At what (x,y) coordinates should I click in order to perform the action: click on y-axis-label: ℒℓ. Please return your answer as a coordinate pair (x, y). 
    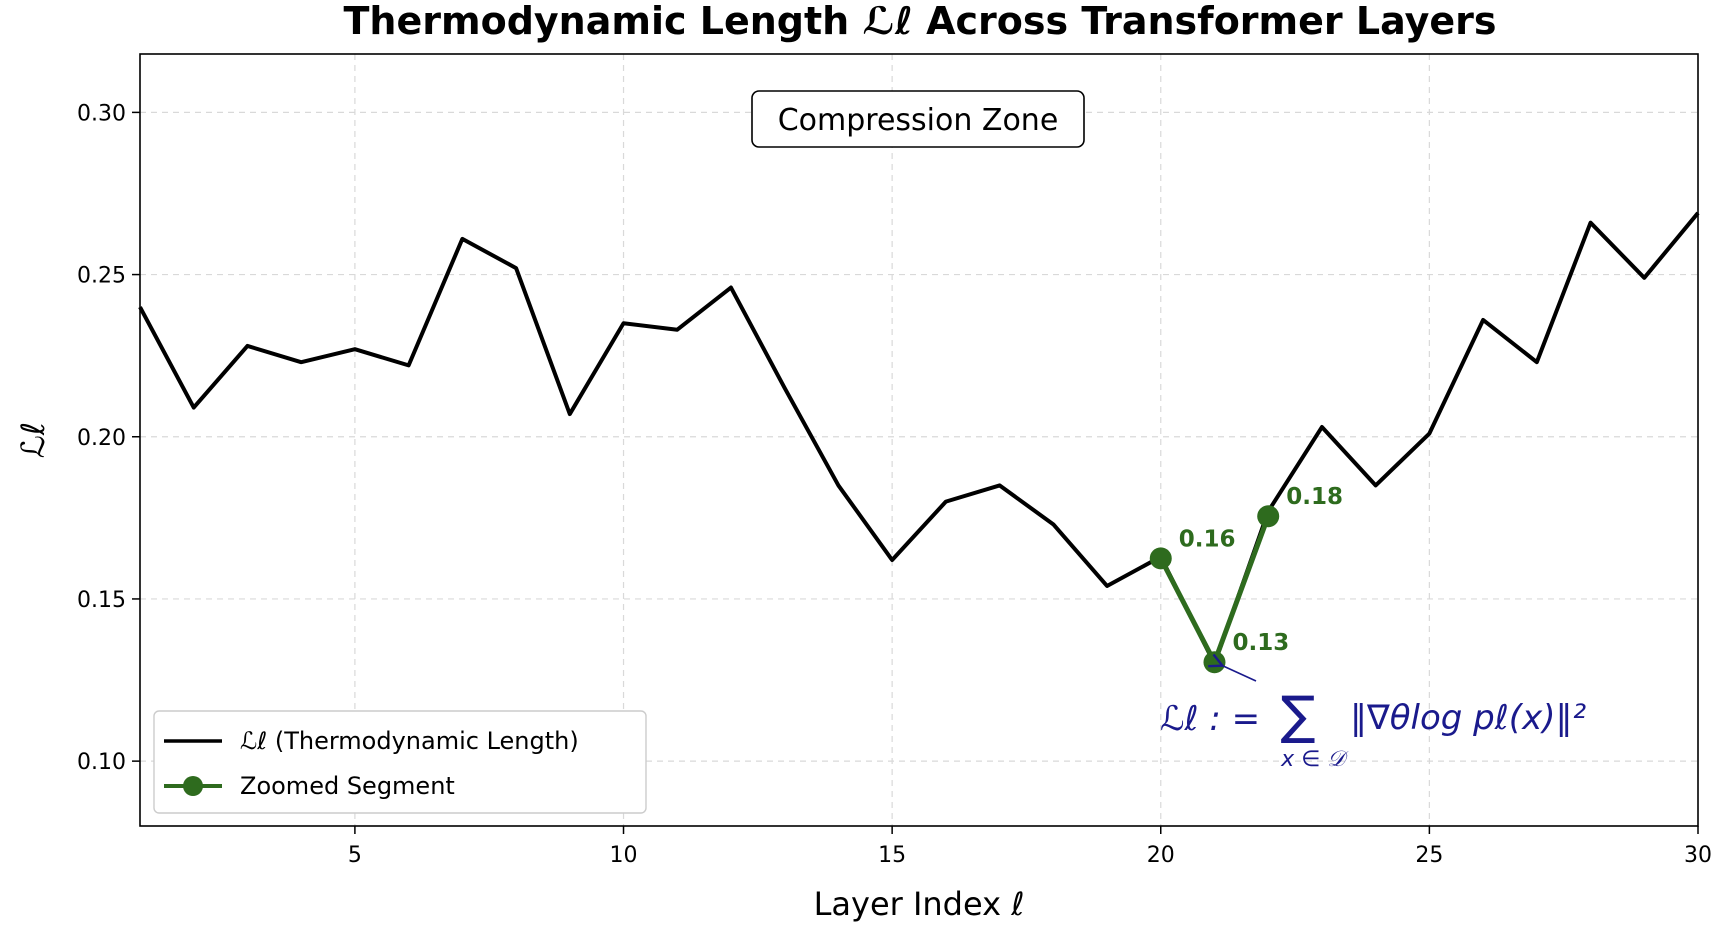
    Looking at the image, I should click on (33, 440).